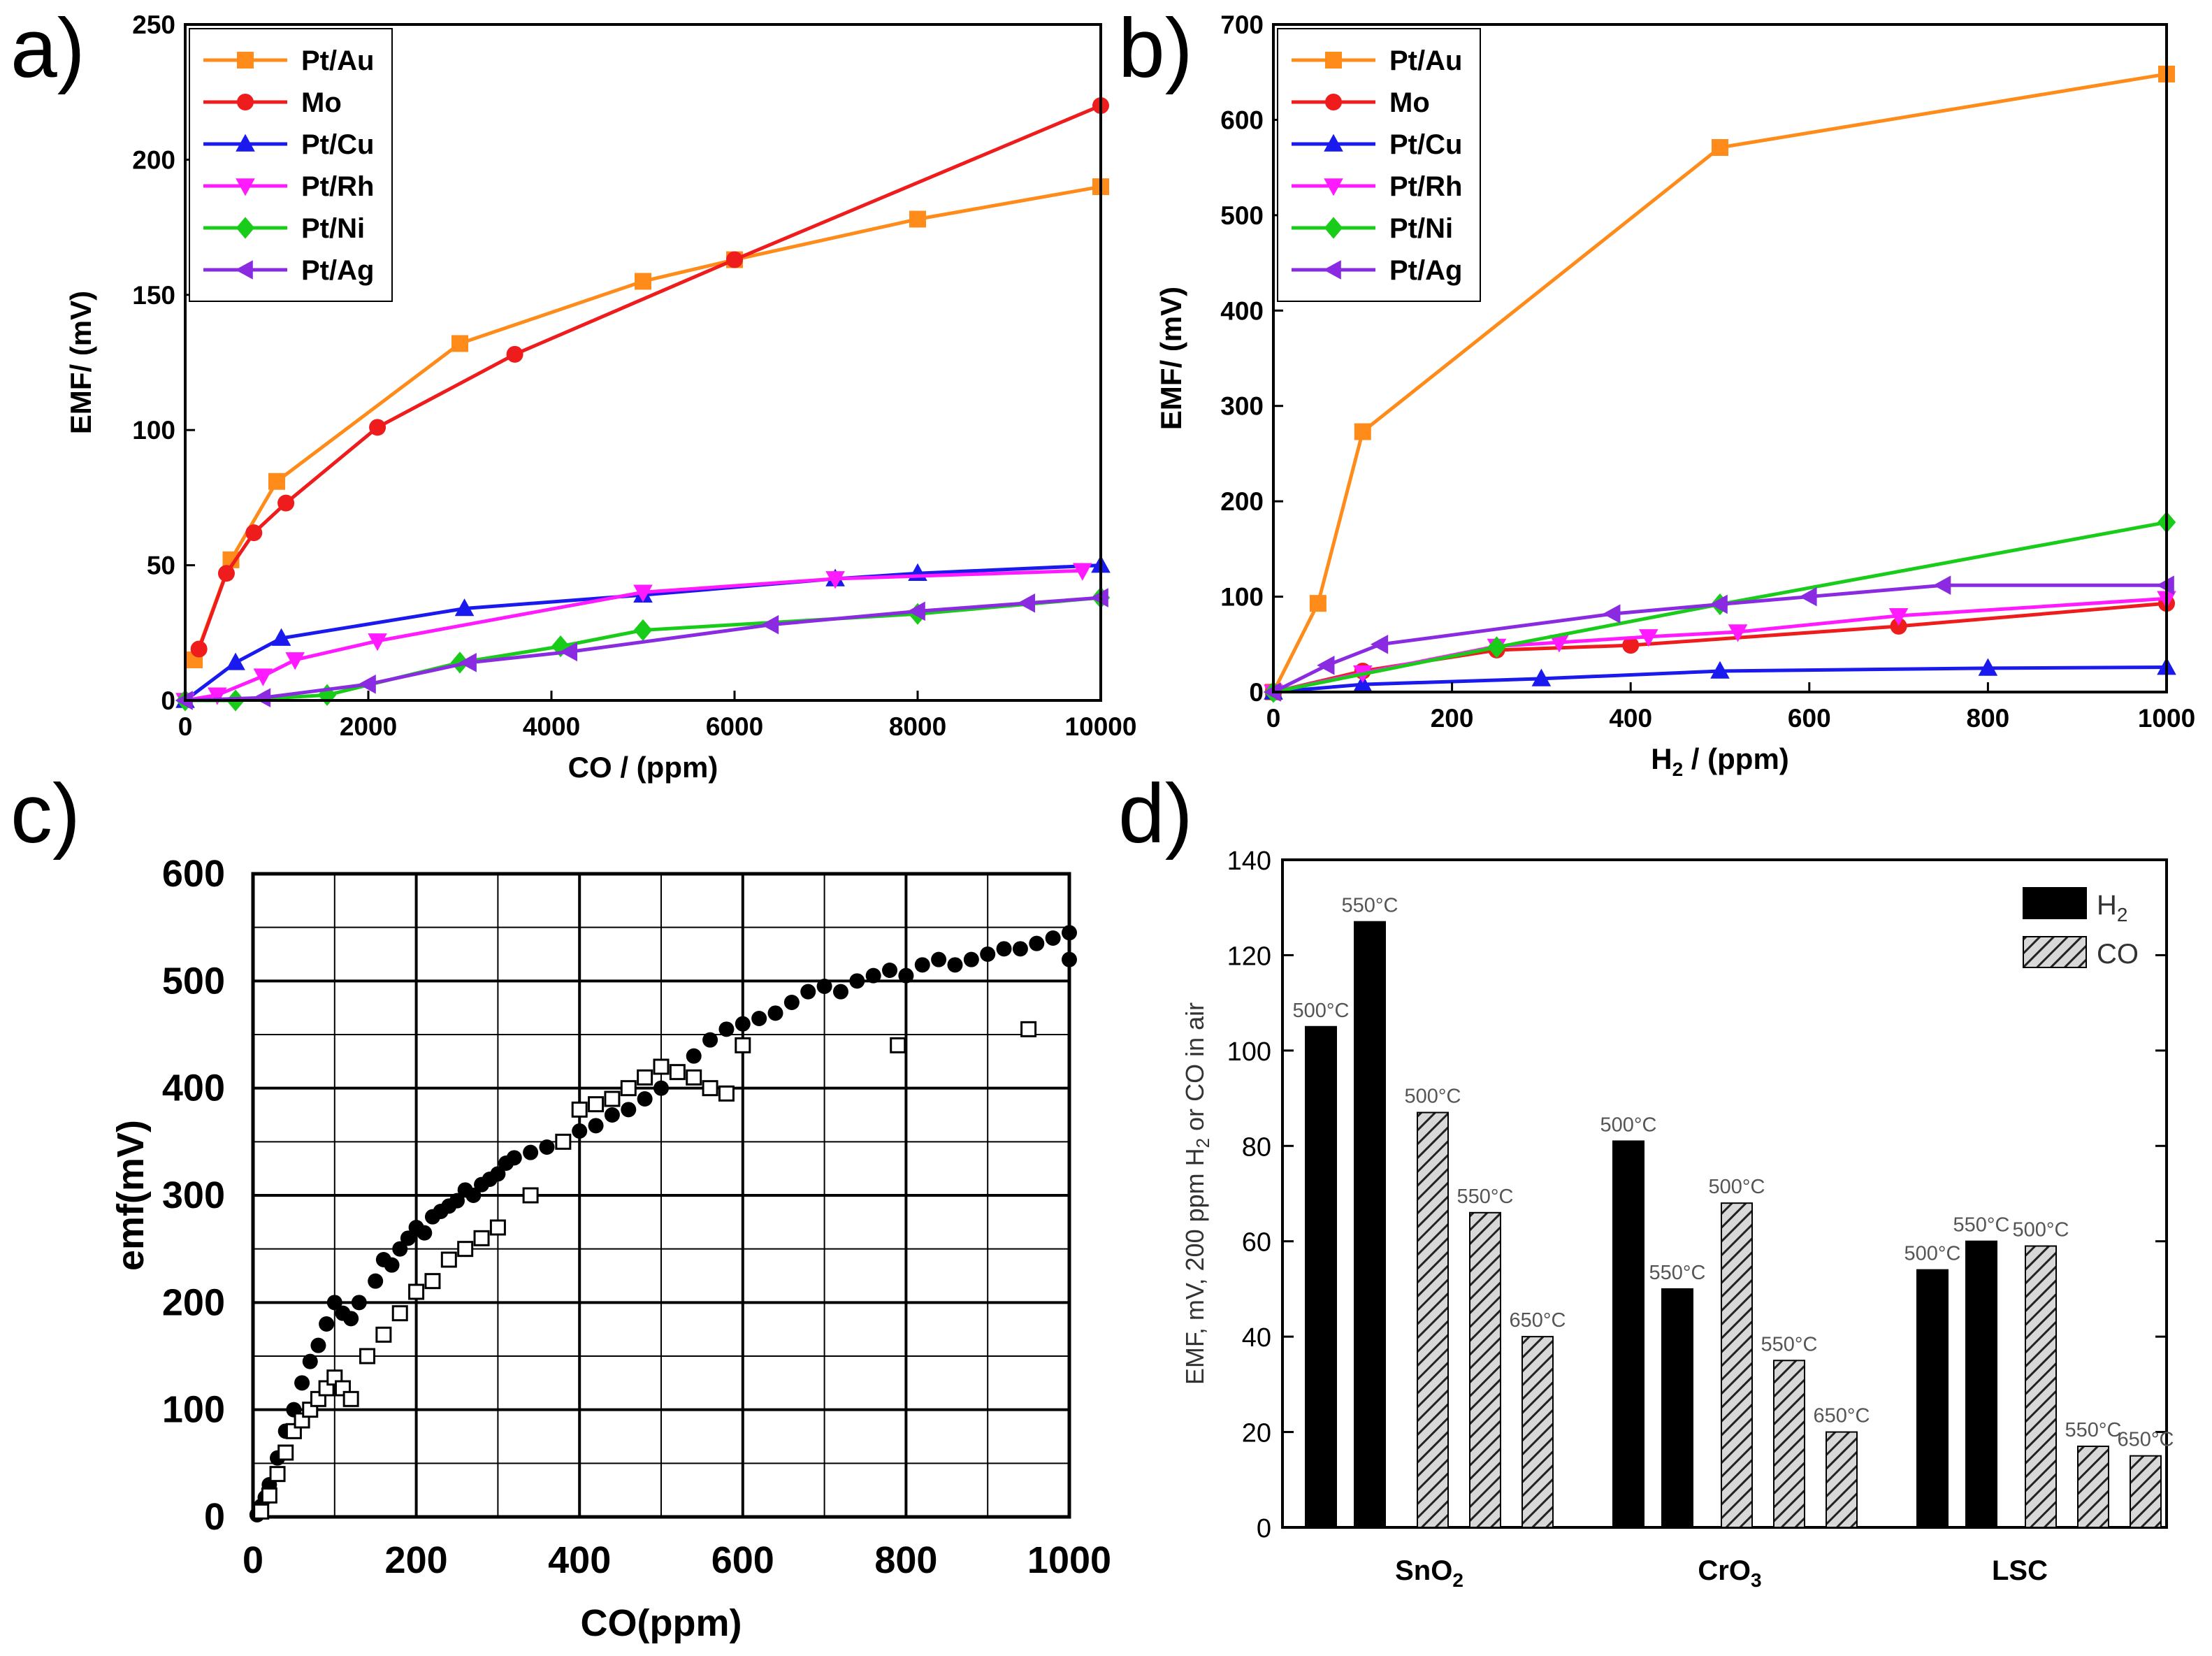  Describe the element at coordinates (153, 25) in the screenshot. I see `y-tick-label: 250` at that location.